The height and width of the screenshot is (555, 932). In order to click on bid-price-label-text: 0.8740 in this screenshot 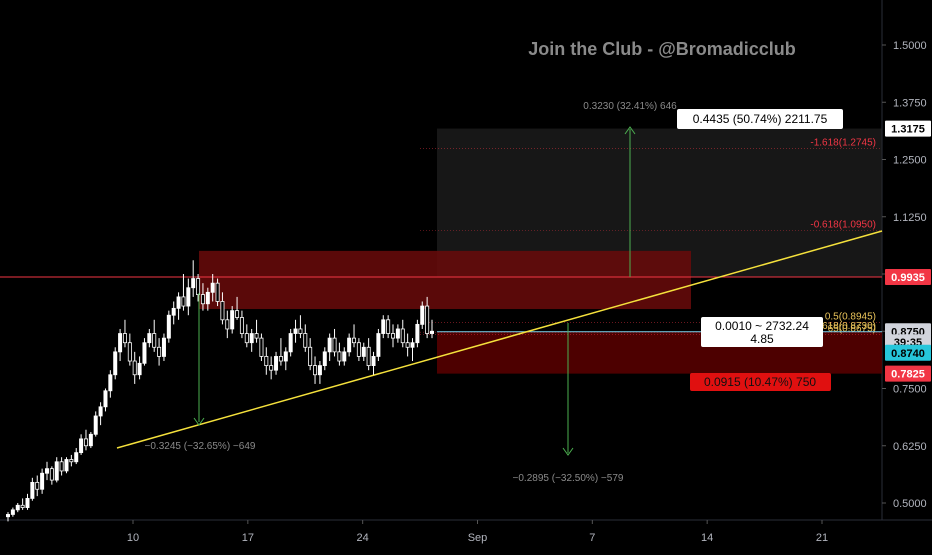, I will do `click(908, 354)`.